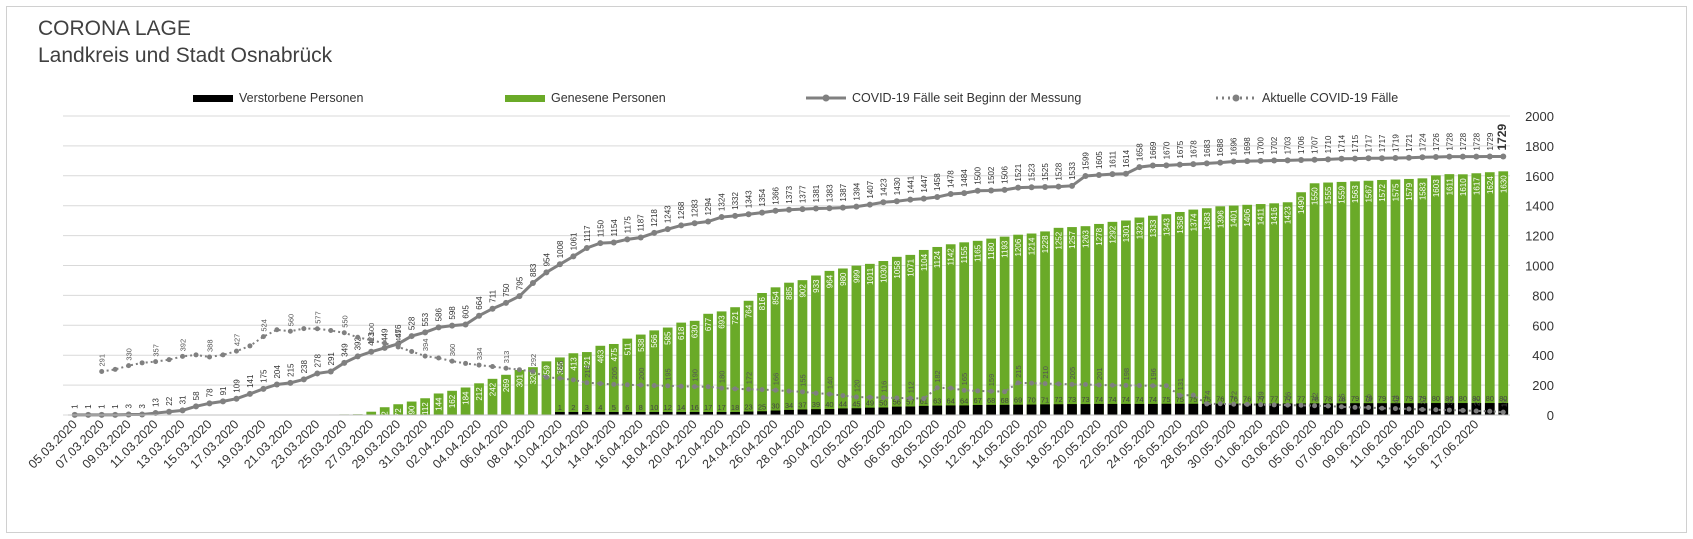 The image size is (1693, 539). Describe the element at coordinates (587, 233) in the screenshot. I see `cumulative-data-label: 1117` at that location.